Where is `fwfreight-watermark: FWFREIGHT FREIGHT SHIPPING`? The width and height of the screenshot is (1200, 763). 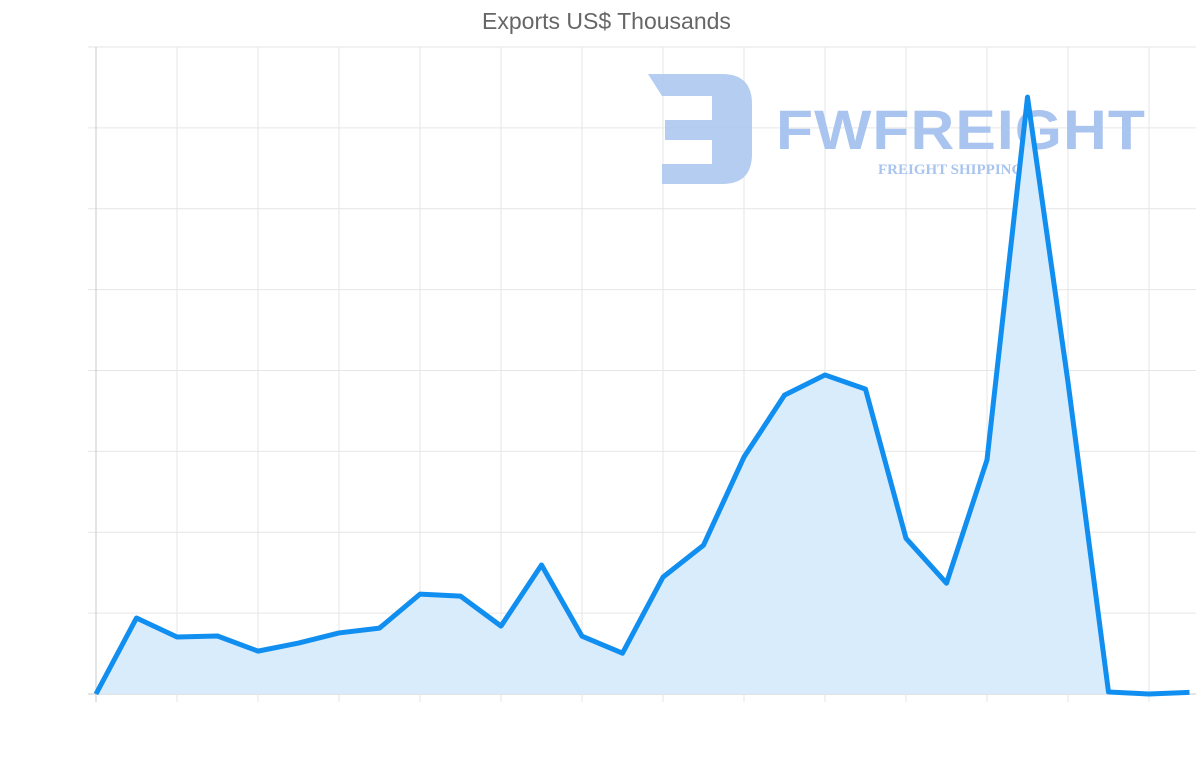
fwfreight-watermark: FWFREIGHT FREIGHT SHIPPING is located at coordinates (897, 129).